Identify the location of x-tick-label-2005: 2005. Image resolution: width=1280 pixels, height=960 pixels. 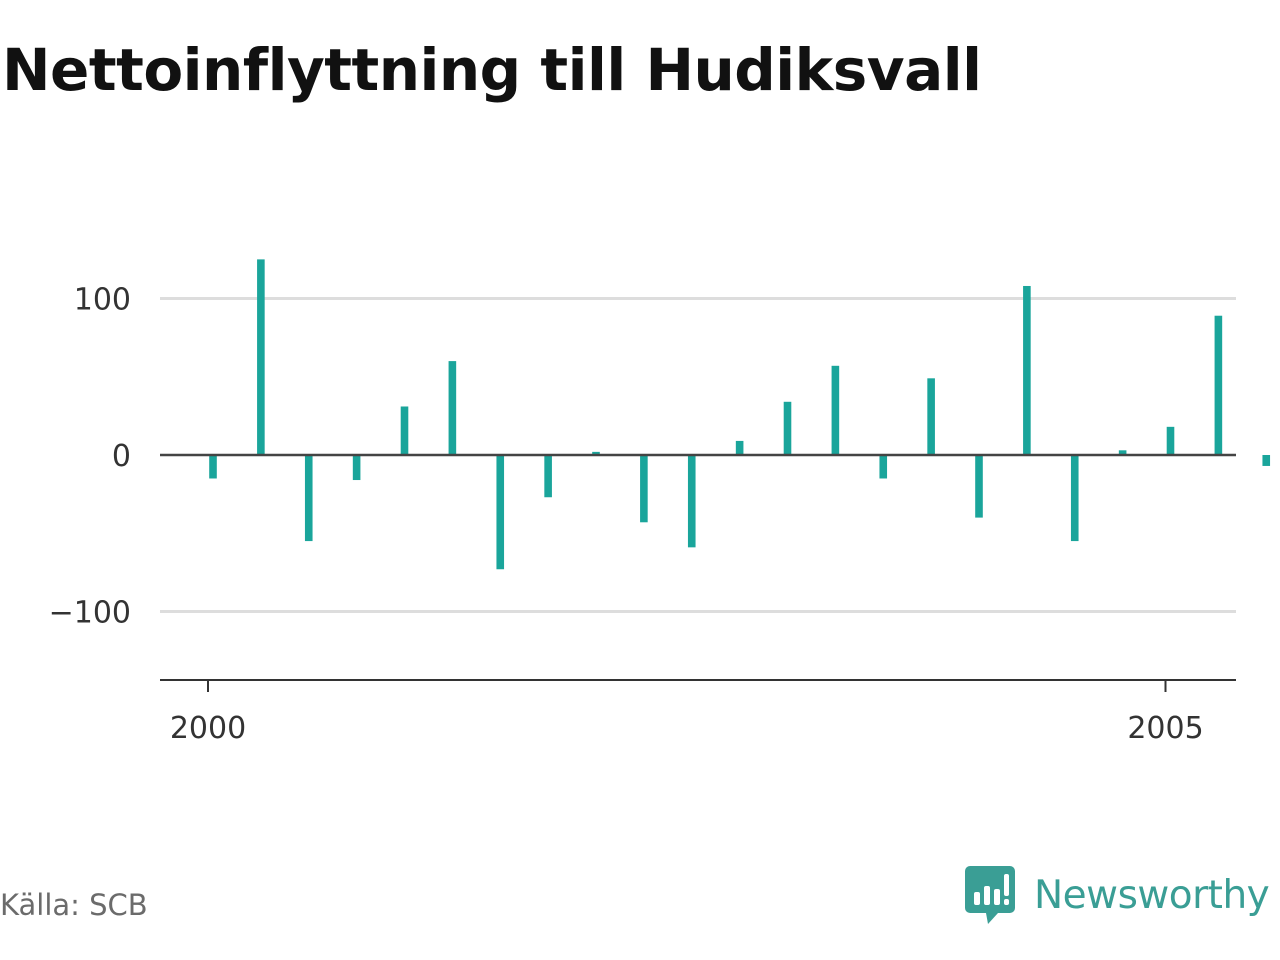
(1165, 728).